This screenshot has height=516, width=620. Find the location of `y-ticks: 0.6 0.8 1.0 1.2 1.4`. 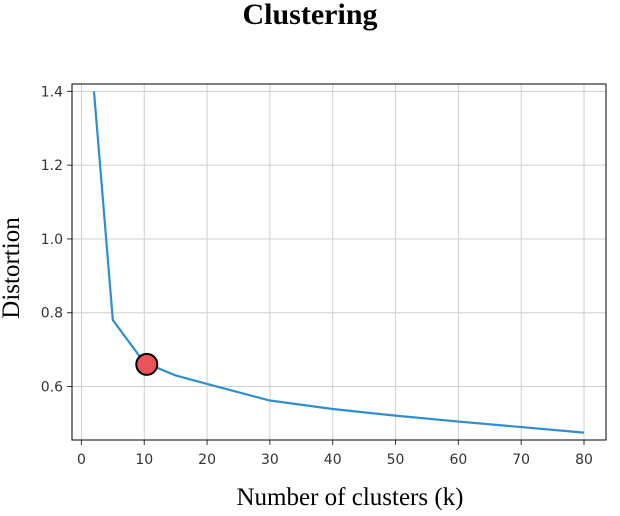

y-ticks: 0.6 0.8 1.0 1.2 1.4 is located at coordinates (56, 240).